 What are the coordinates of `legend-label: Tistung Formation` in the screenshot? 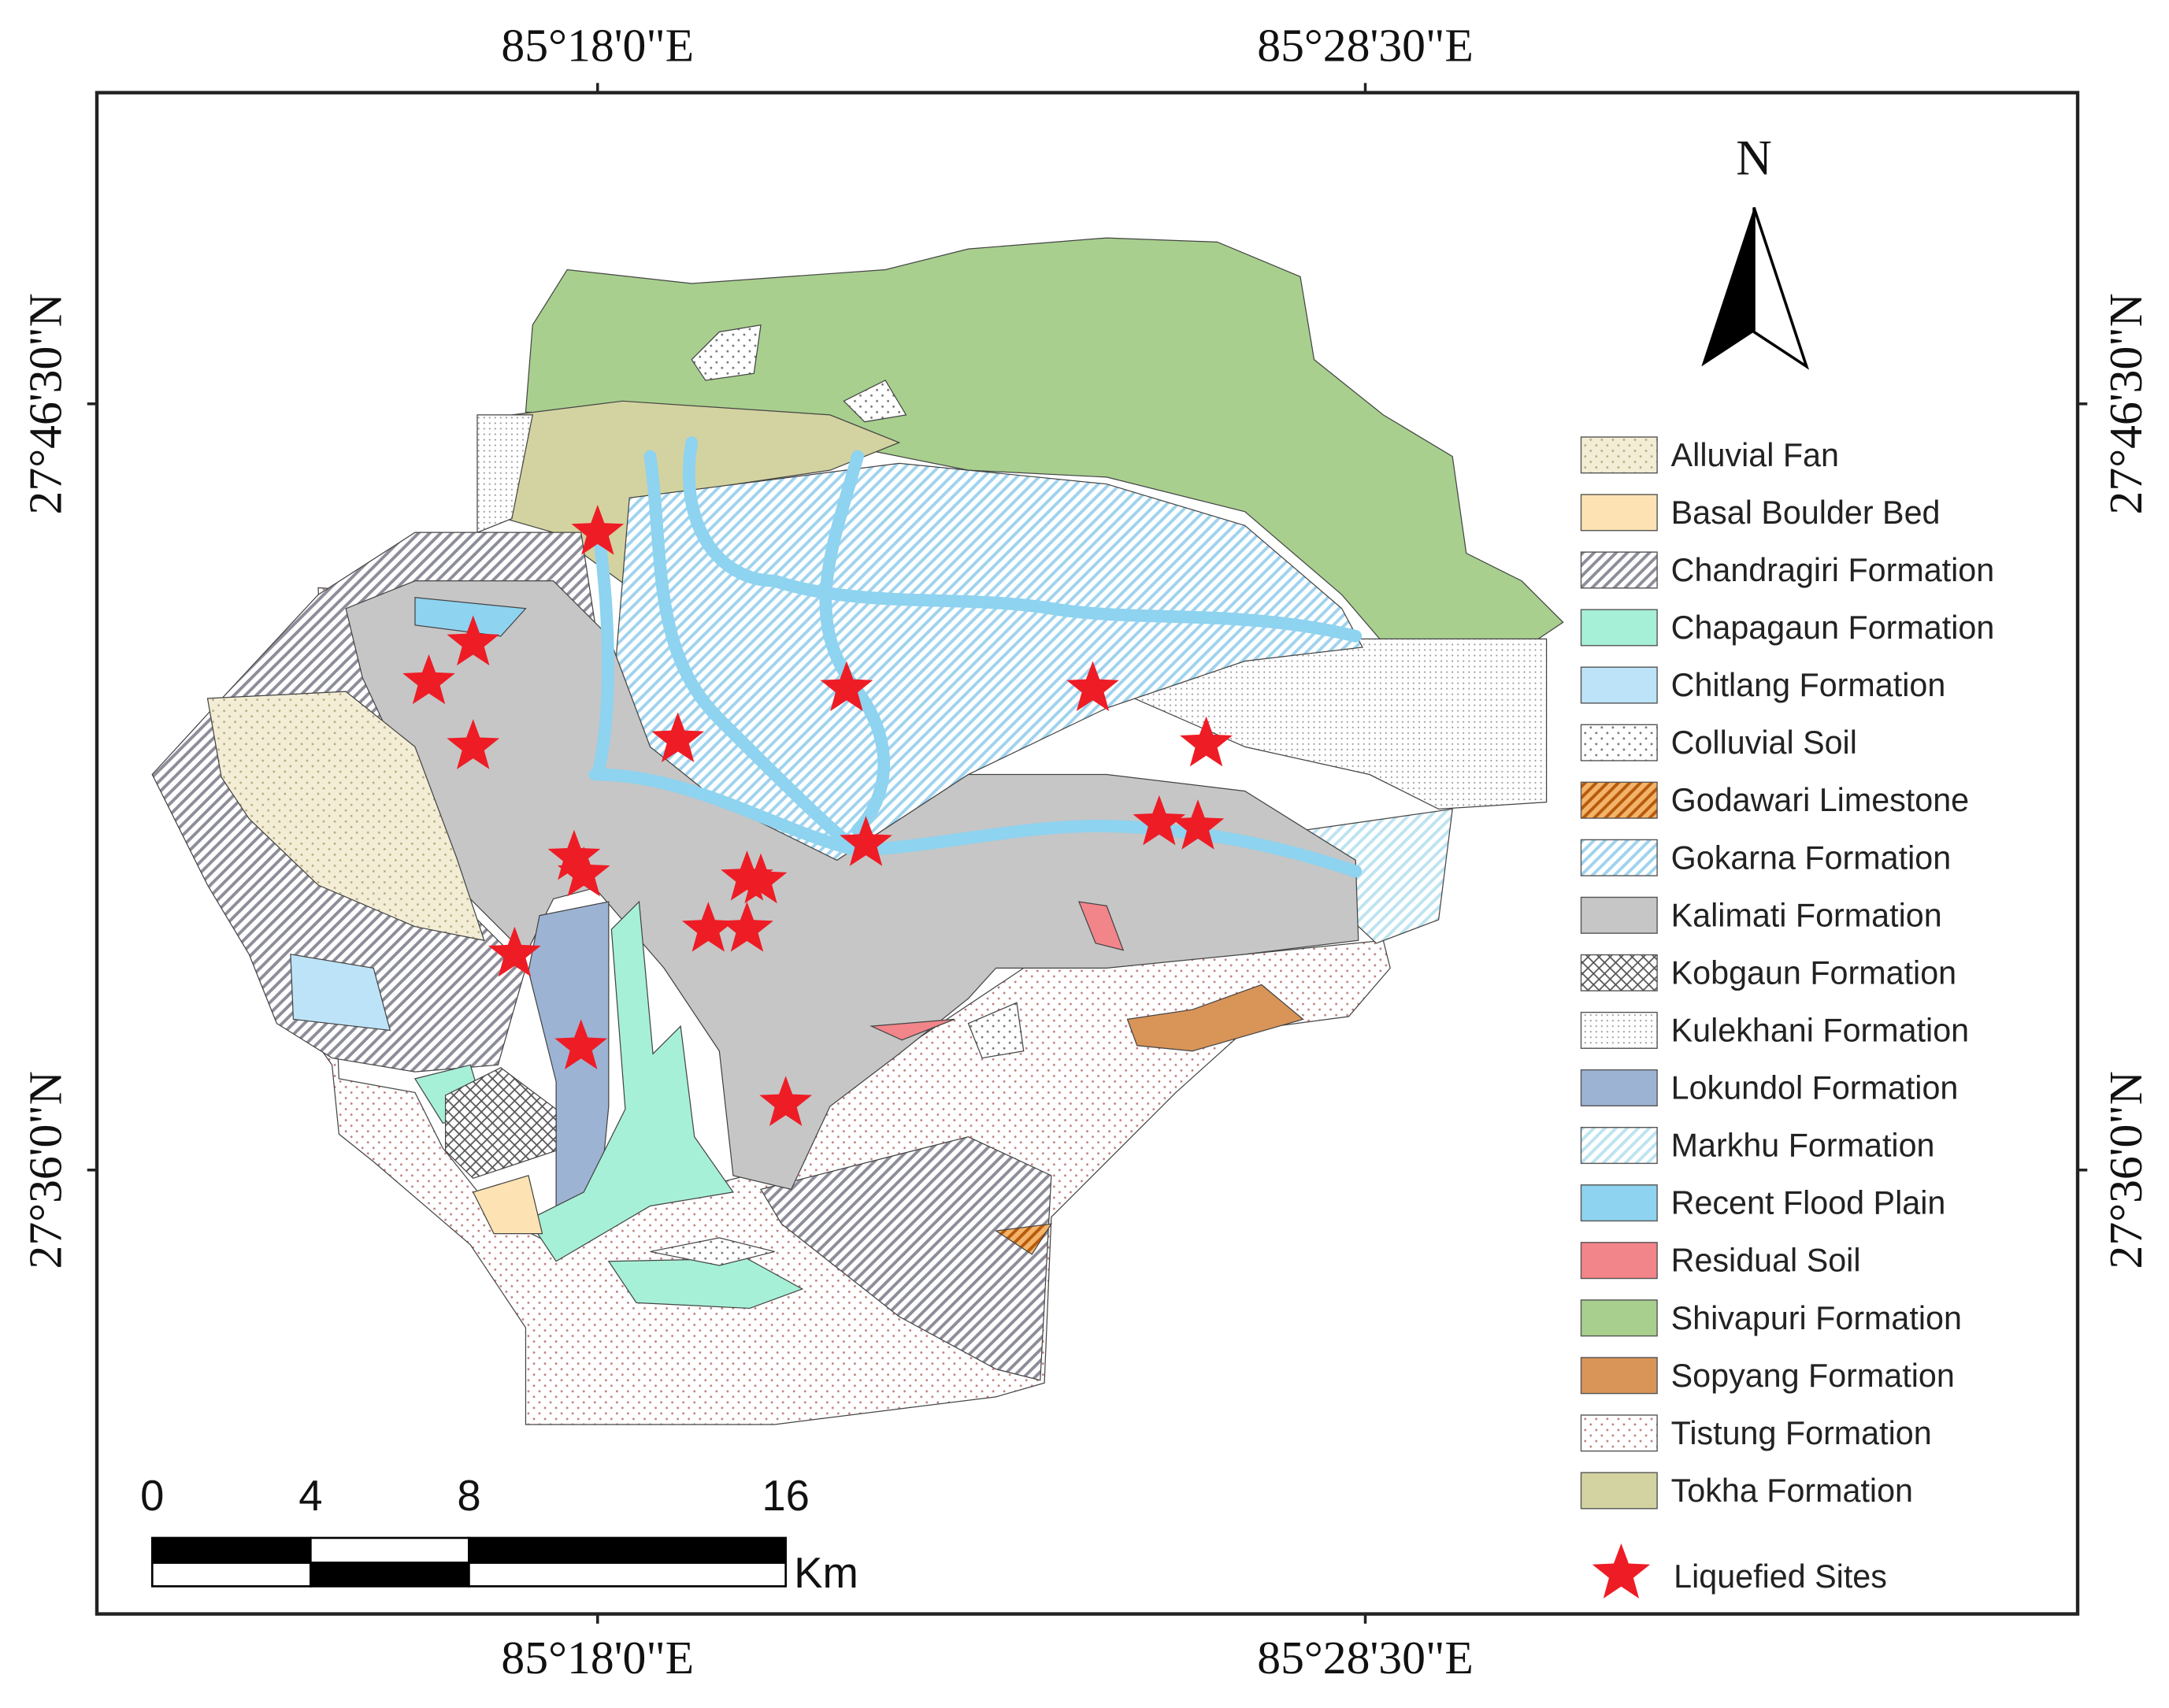 It's located at (1801, 1433).